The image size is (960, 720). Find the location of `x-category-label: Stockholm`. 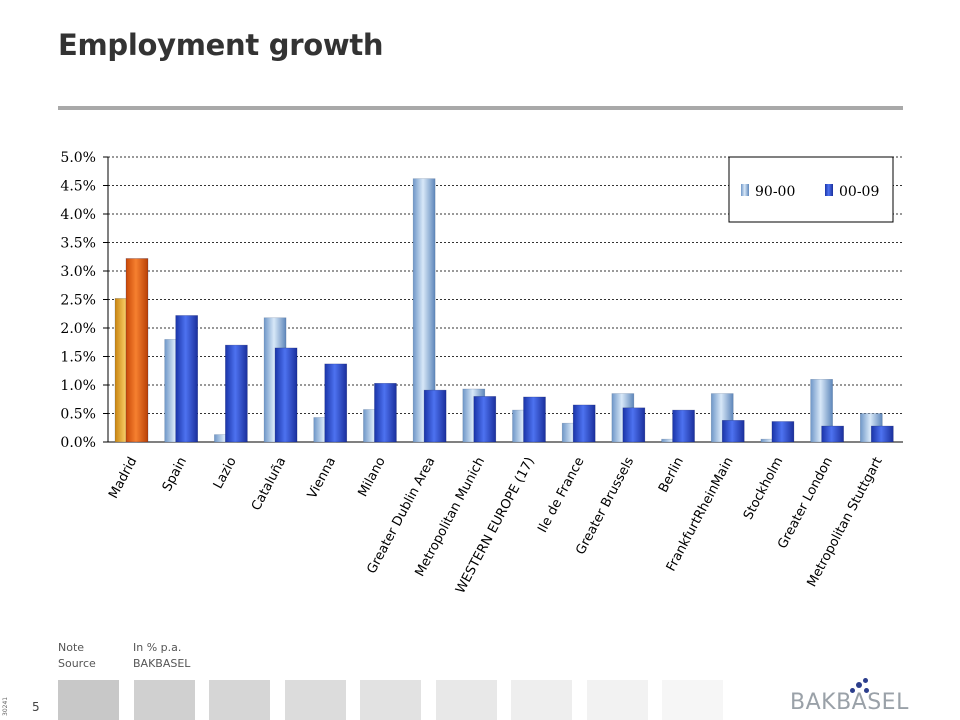

x-category-label: Stockholm is located at coordinates (763, 488).